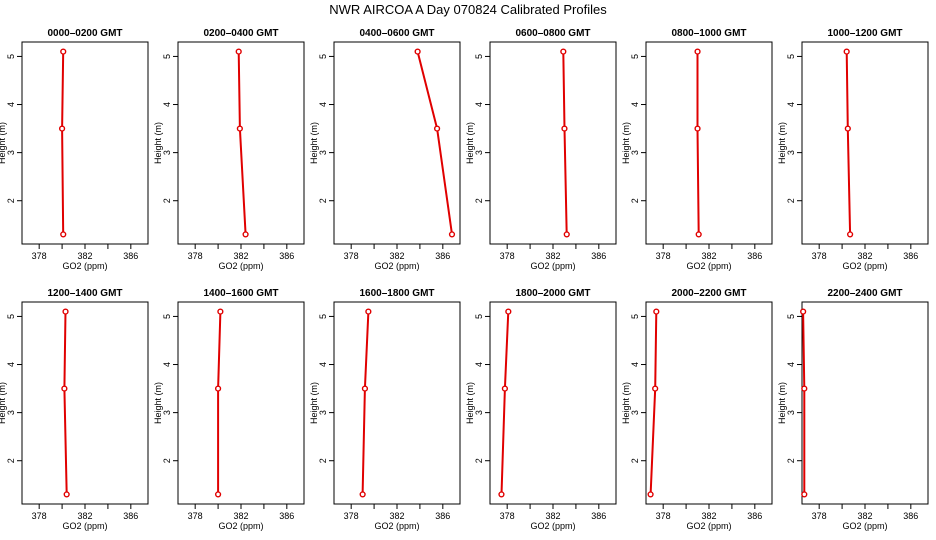 Image resolution: width=936 pixels, height=540 pixels. Describe the element at coordinates (63, 143) in the screenshot. I see `profile-line` at that location.